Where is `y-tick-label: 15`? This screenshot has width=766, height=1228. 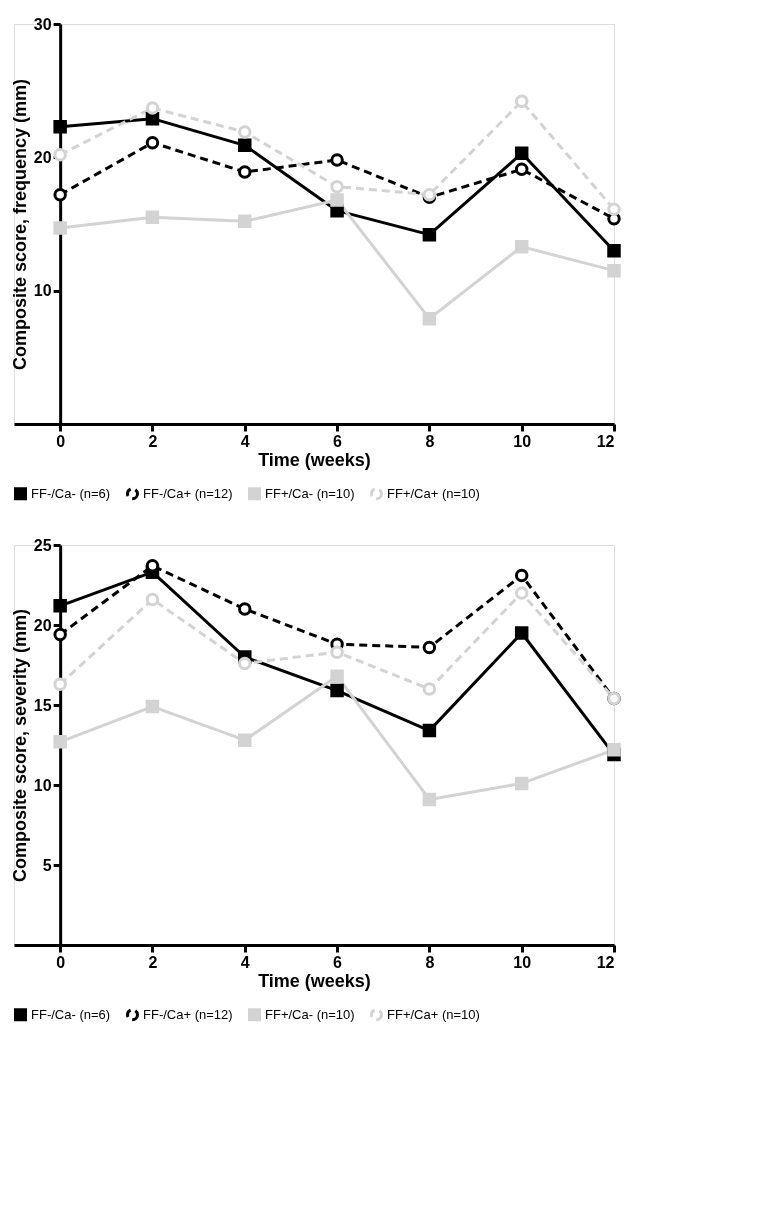 y-tick-label: 15 is located at coordinates (42, 705).